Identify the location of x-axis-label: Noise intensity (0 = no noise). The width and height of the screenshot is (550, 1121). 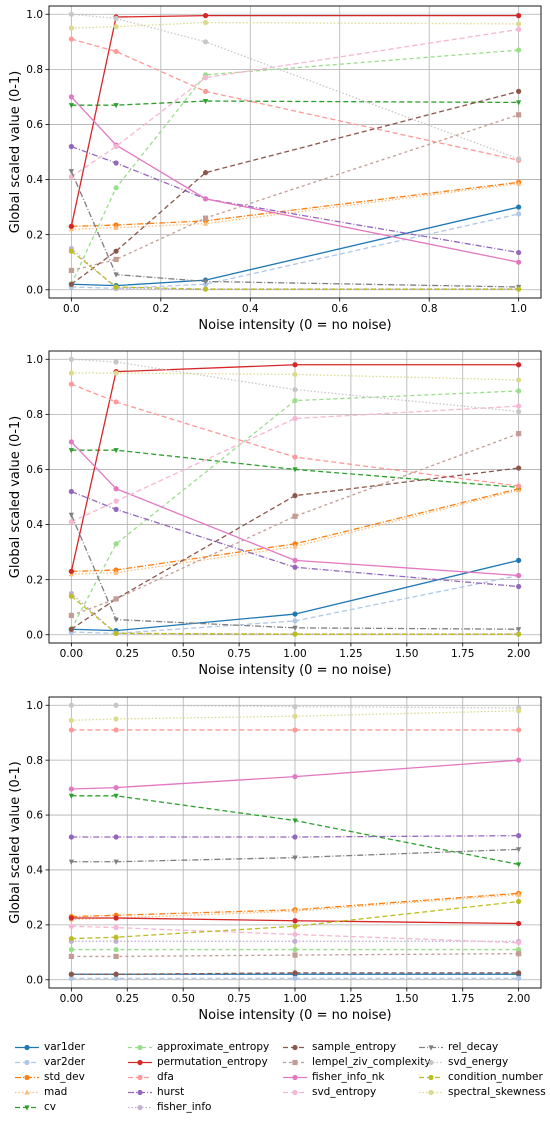
(294, 1015).